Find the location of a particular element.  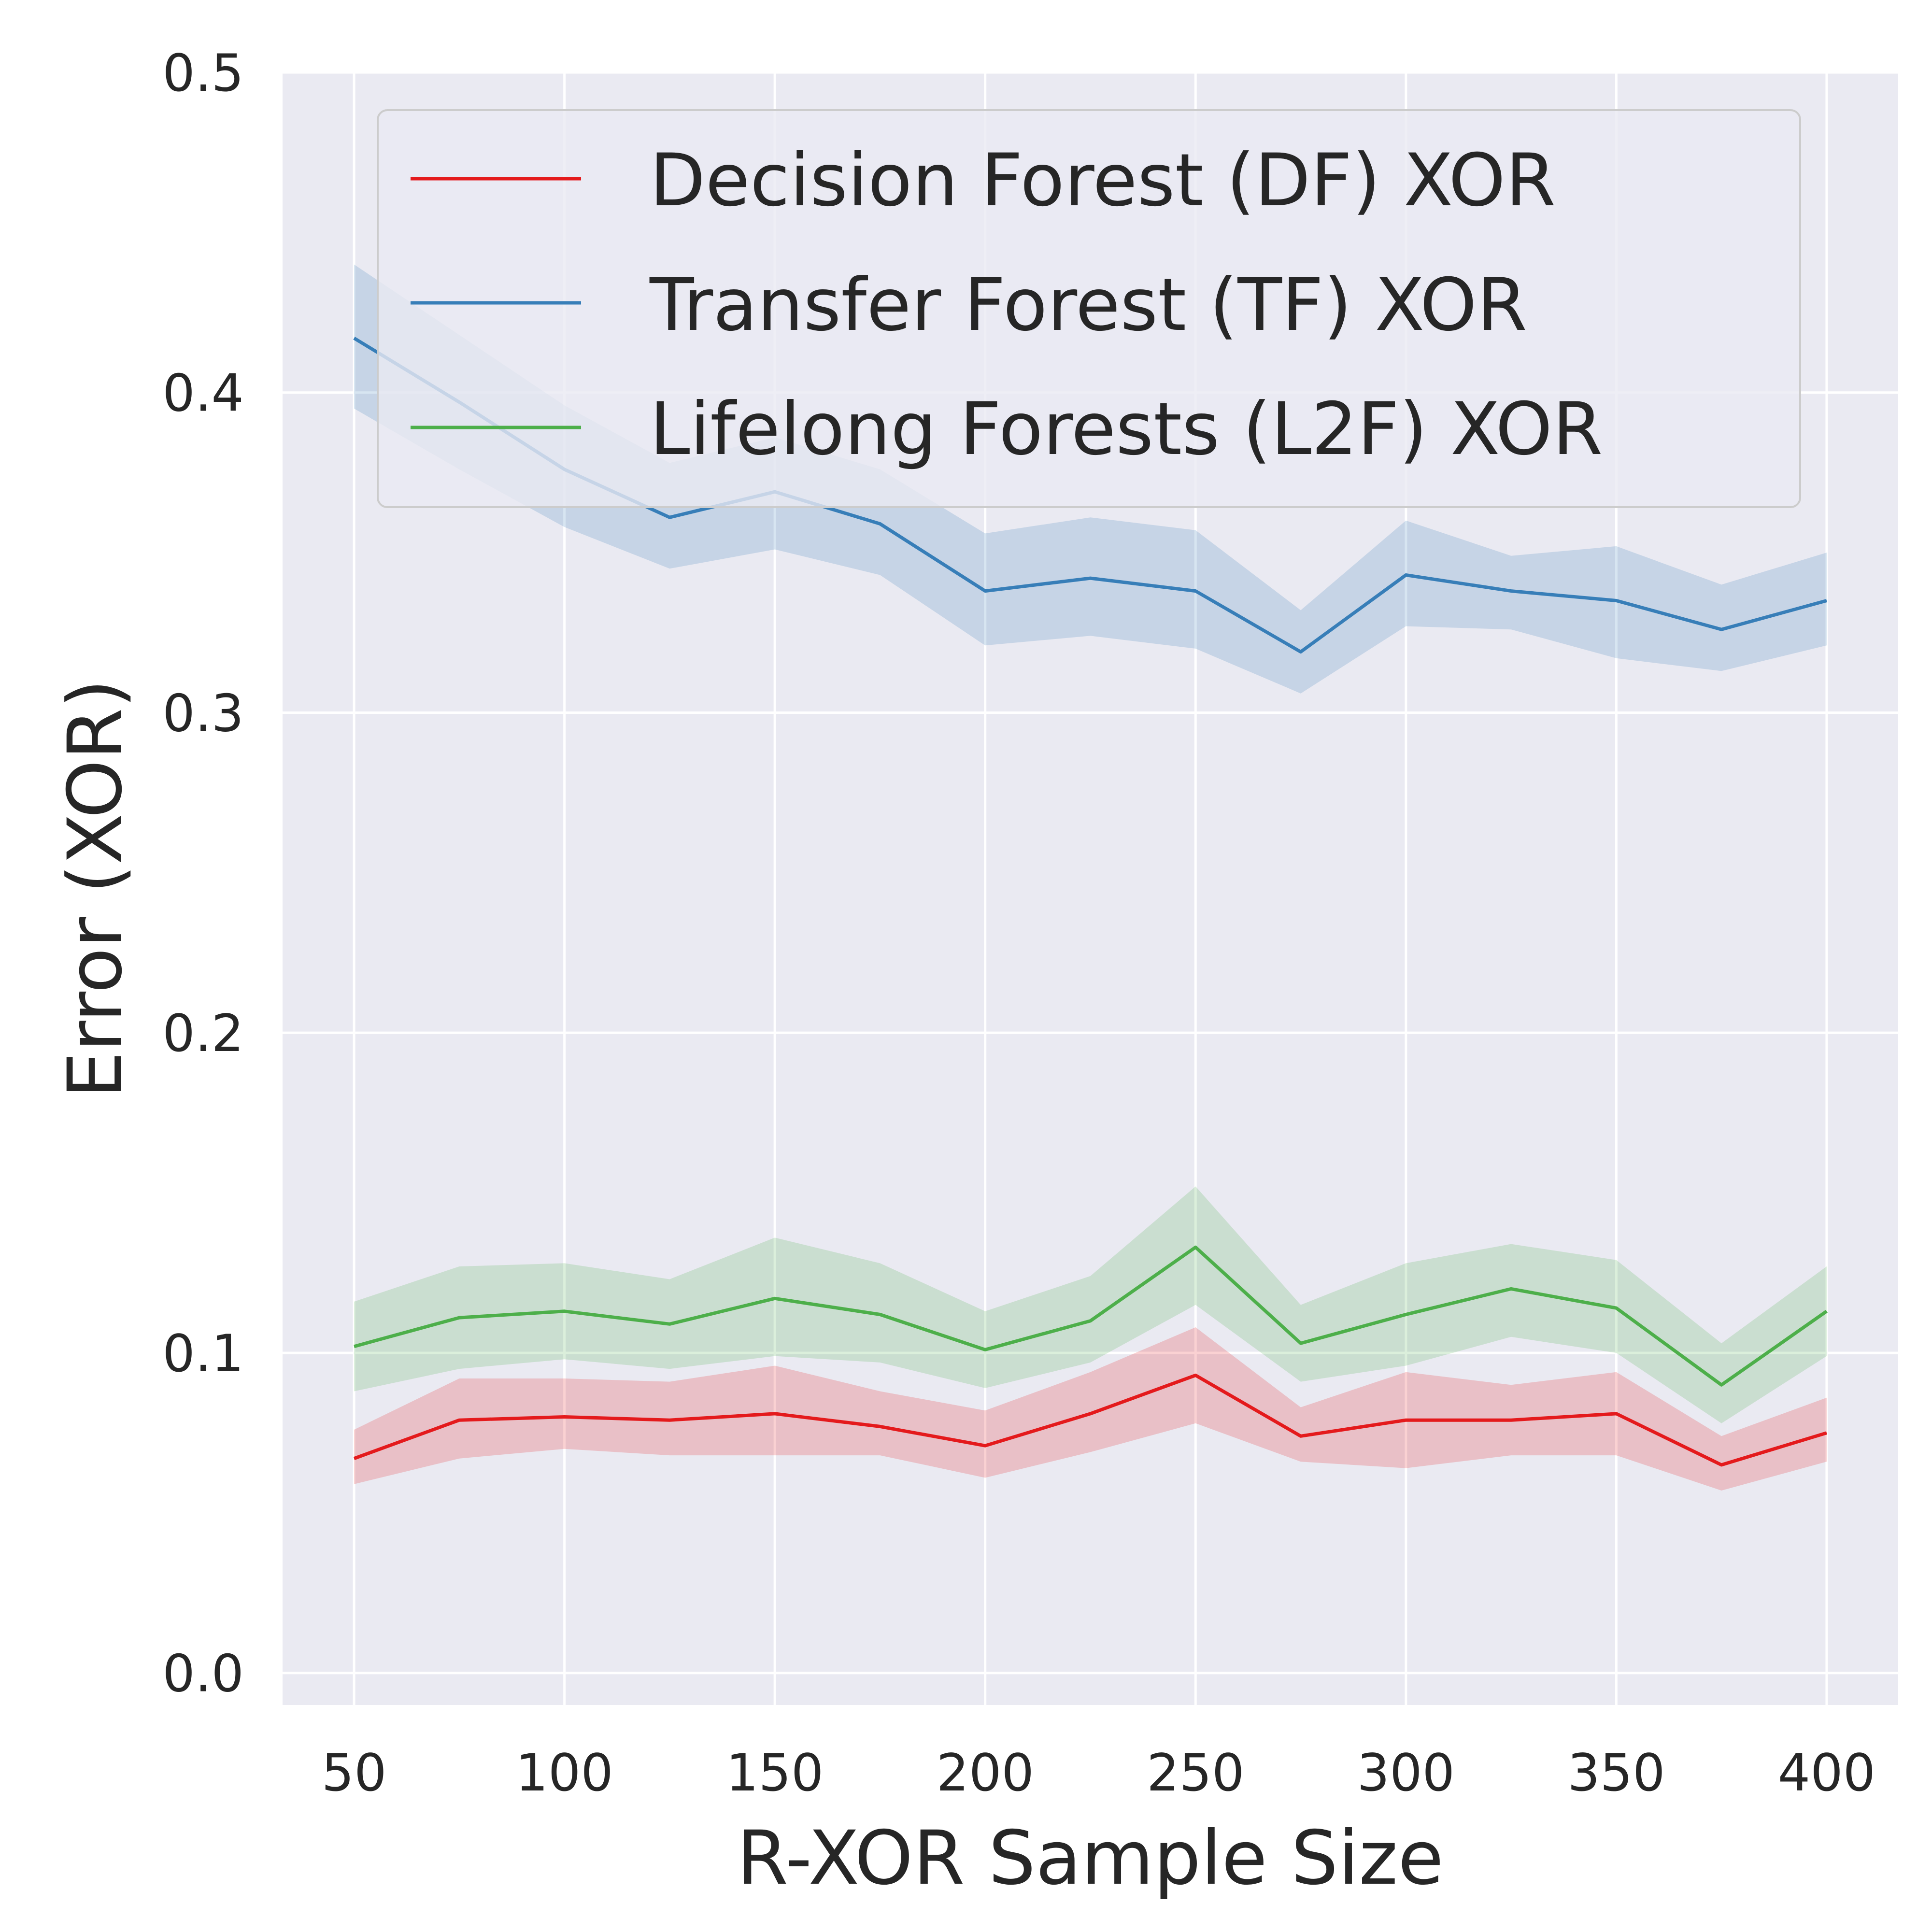

confidence-band-l2f is located at coordinates (1090, 1304).